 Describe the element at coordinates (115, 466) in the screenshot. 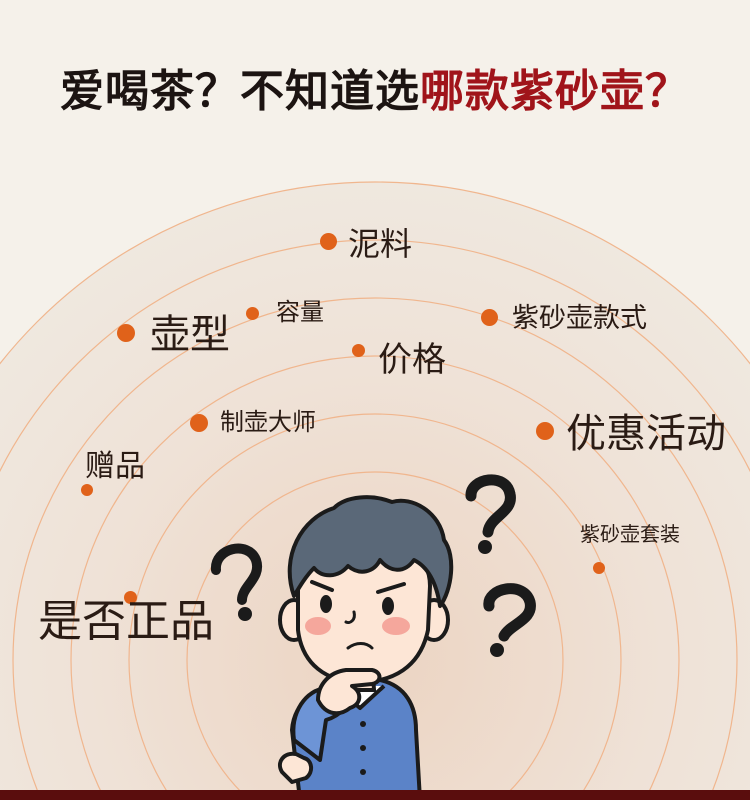

I see `keyword-gift: 赠品` at that location.